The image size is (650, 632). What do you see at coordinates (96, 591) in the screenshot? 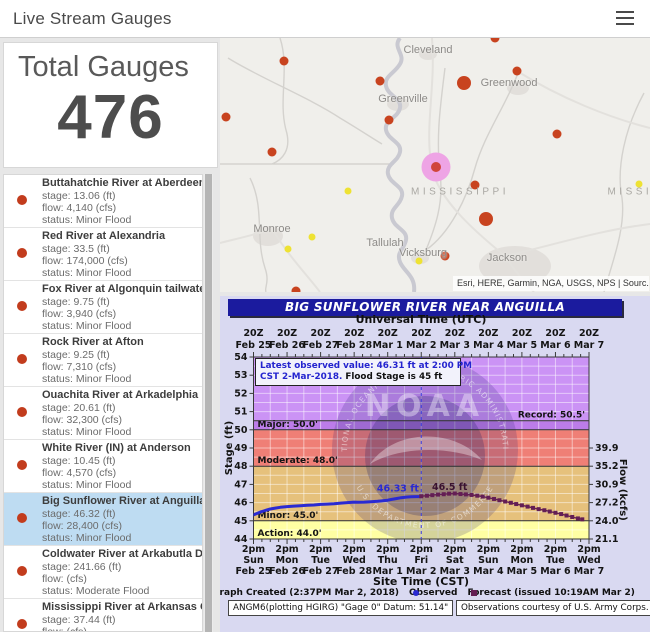
I see `gauge-status: status: Moderate Flood` at bounding box center [96, 591].